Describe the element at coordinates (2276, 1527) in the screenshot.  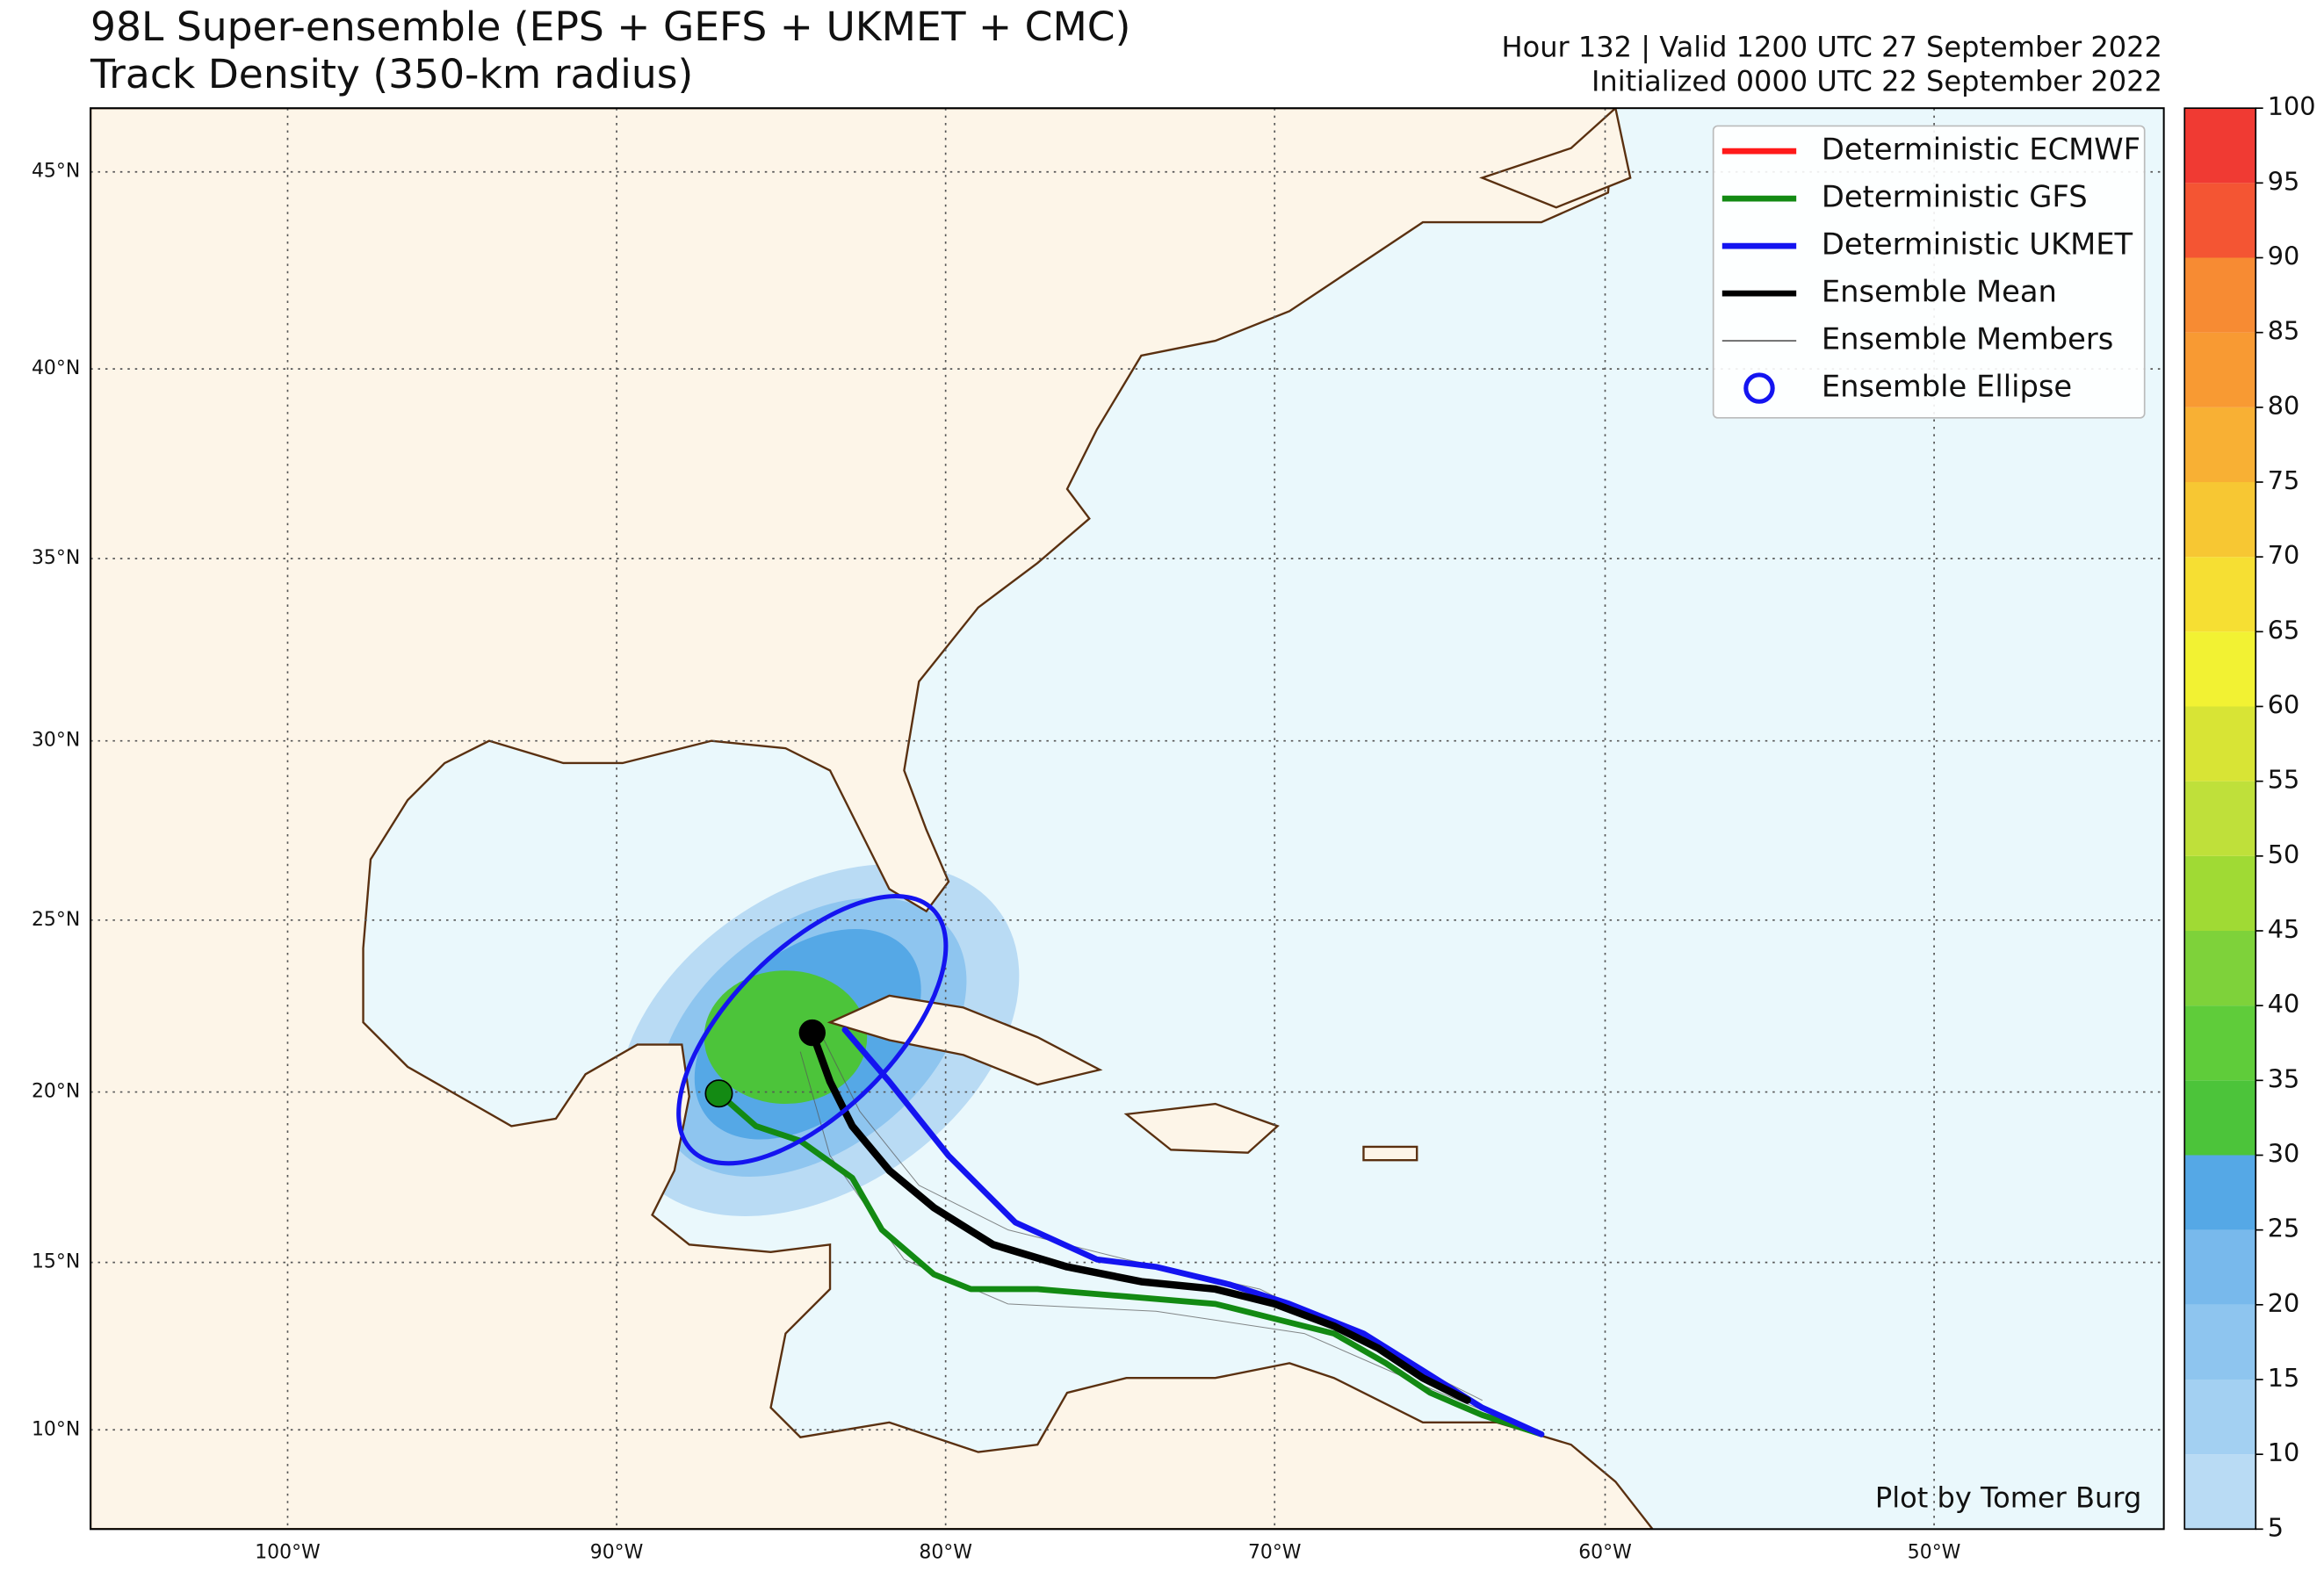
I see `colorbar-tick-label: 5` at that location.